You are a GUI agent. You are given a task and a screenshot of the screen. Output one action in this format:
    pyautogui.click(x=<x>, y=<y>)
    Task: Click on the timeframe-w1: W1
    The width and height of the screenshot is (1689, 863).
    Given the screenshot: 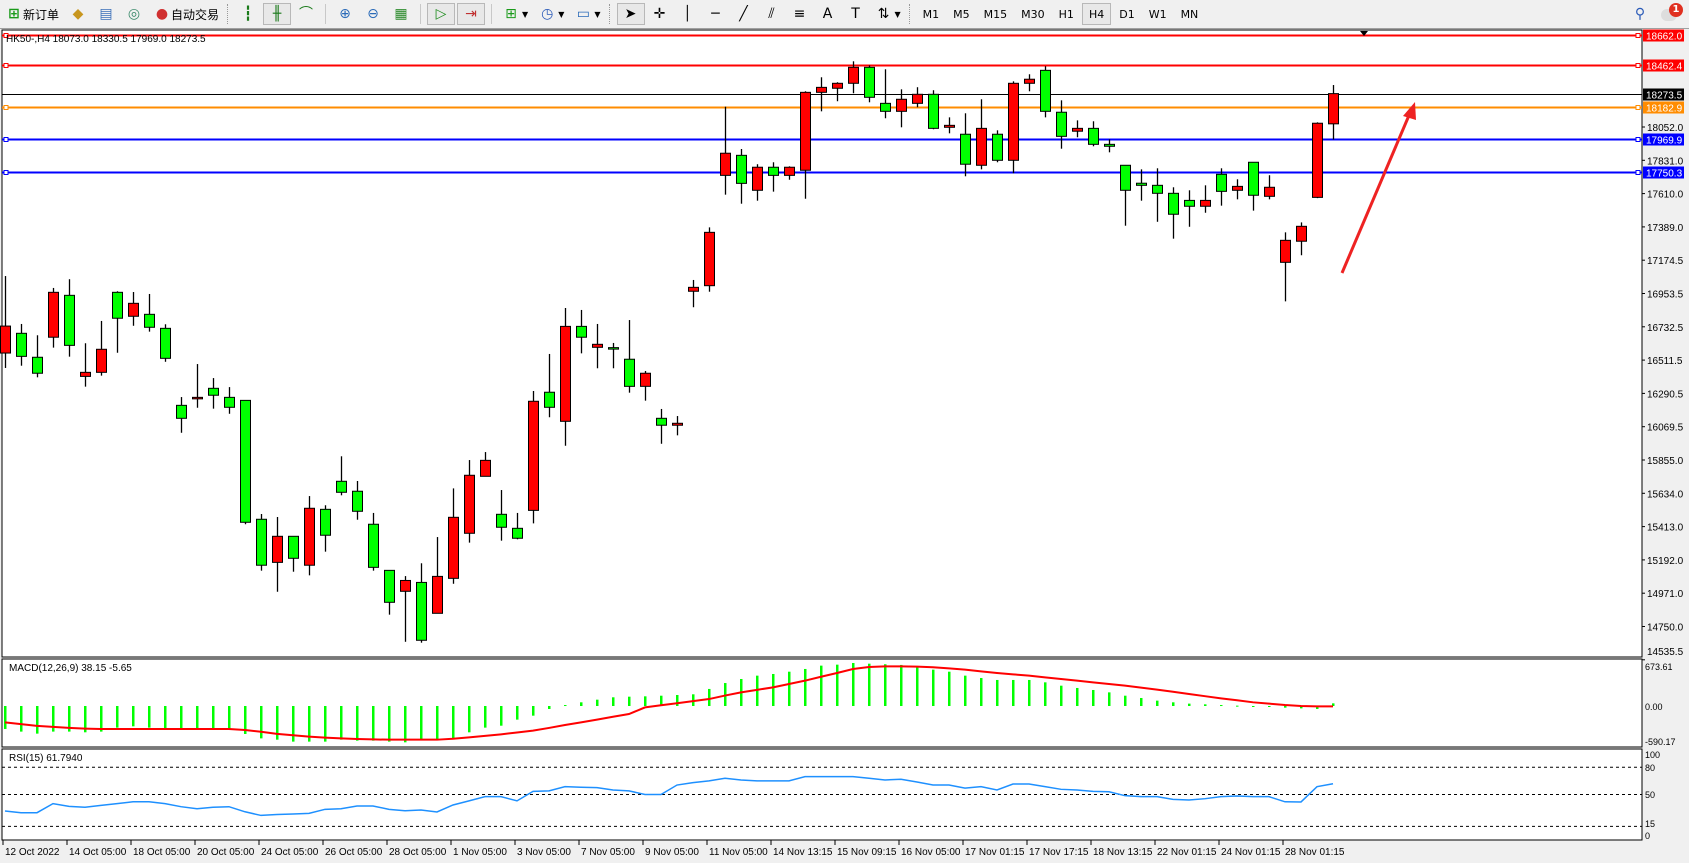 What is the action you would take?
    pyautogui.click(x=1157, y=14)
    